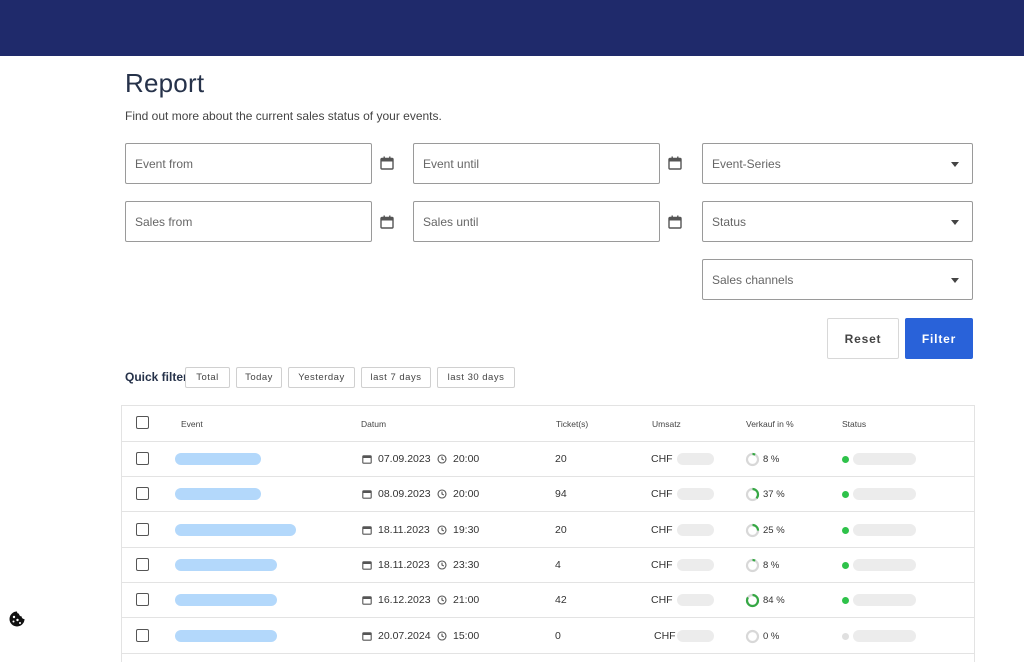  I want to click on column-header-verkauf: Verkauf in %, so click(770, 424).